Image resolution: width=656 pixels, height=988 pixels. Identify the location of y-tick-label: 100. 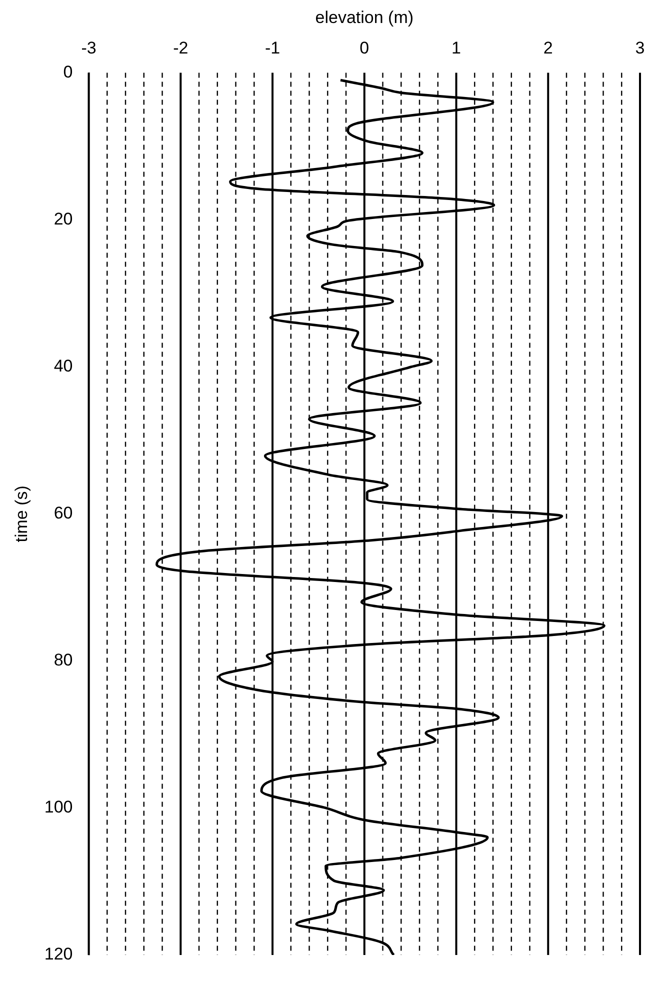
(58, 807).